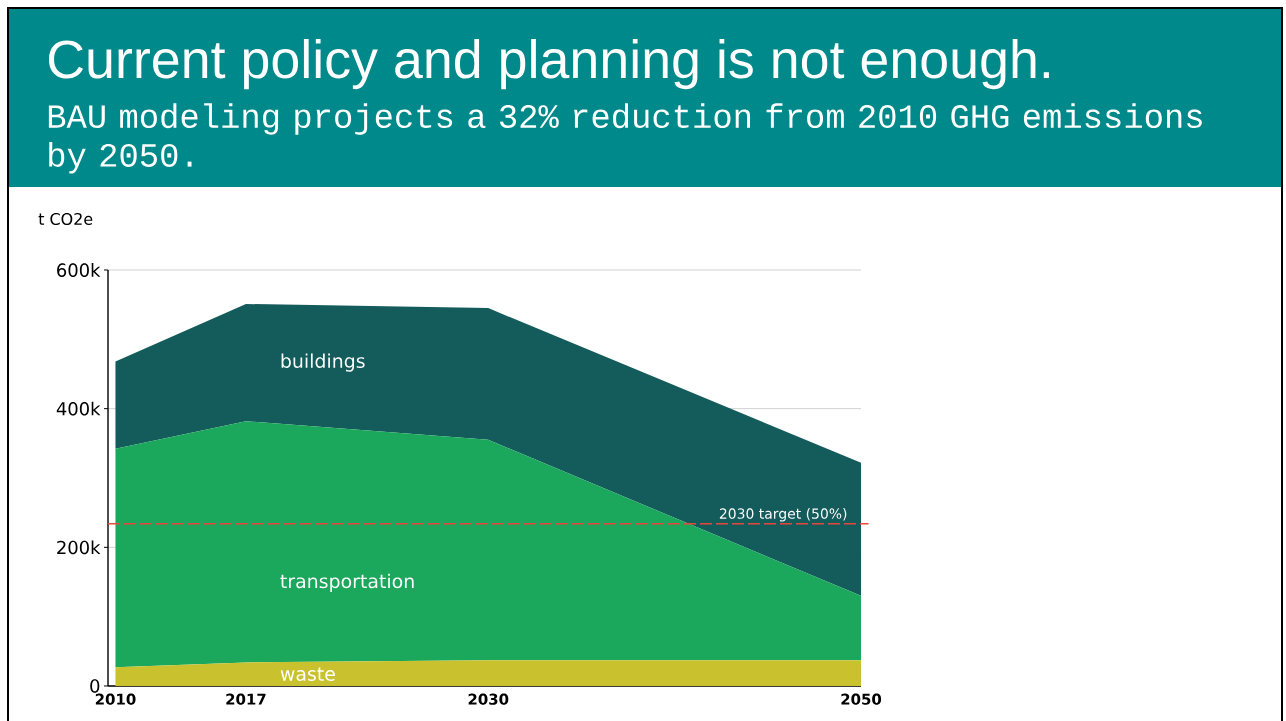 The image size is (1286, 721). What do you see at coordinates (323, 362) in the screenshot?
I see `series-label: buildings` at bounding box center [323, 362].